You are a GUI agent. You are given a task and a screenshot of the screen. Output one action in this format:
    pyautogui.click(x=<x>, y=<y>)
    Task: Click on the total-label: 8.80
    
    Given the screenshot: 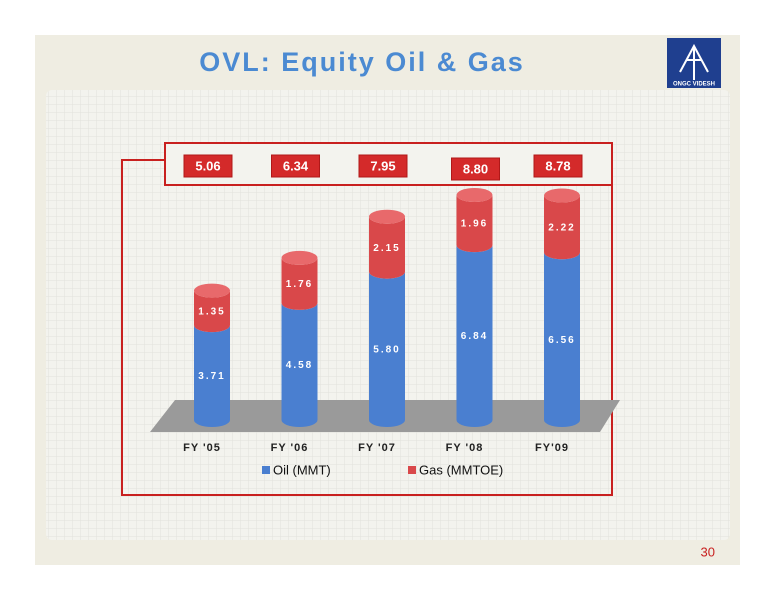 What is the action you would take?
    pyautogui.click(x=475, y=168)
    